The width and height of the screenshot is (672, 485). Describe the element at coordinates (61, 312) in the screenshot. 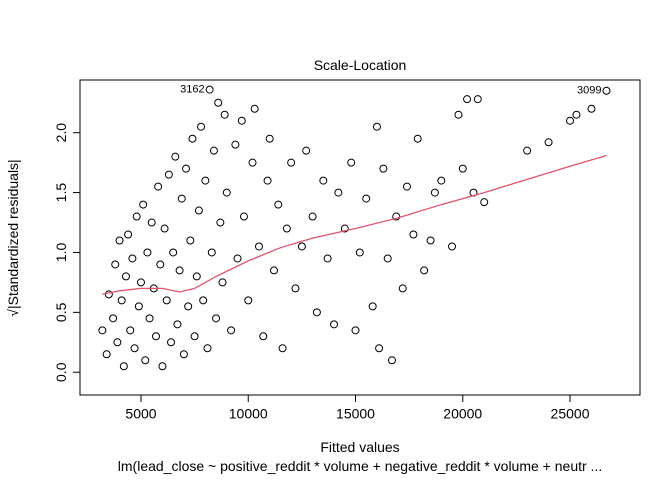

I see `y-tick-label: 0.5` at that location.